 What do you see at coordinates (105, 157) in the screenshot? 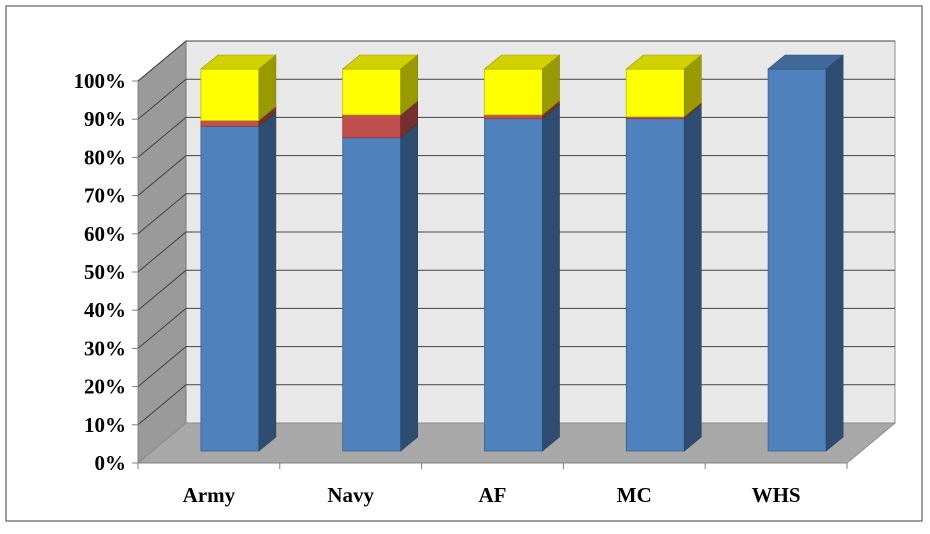
I see `y-tick-label: 80%` at bounding box center [105, 157].